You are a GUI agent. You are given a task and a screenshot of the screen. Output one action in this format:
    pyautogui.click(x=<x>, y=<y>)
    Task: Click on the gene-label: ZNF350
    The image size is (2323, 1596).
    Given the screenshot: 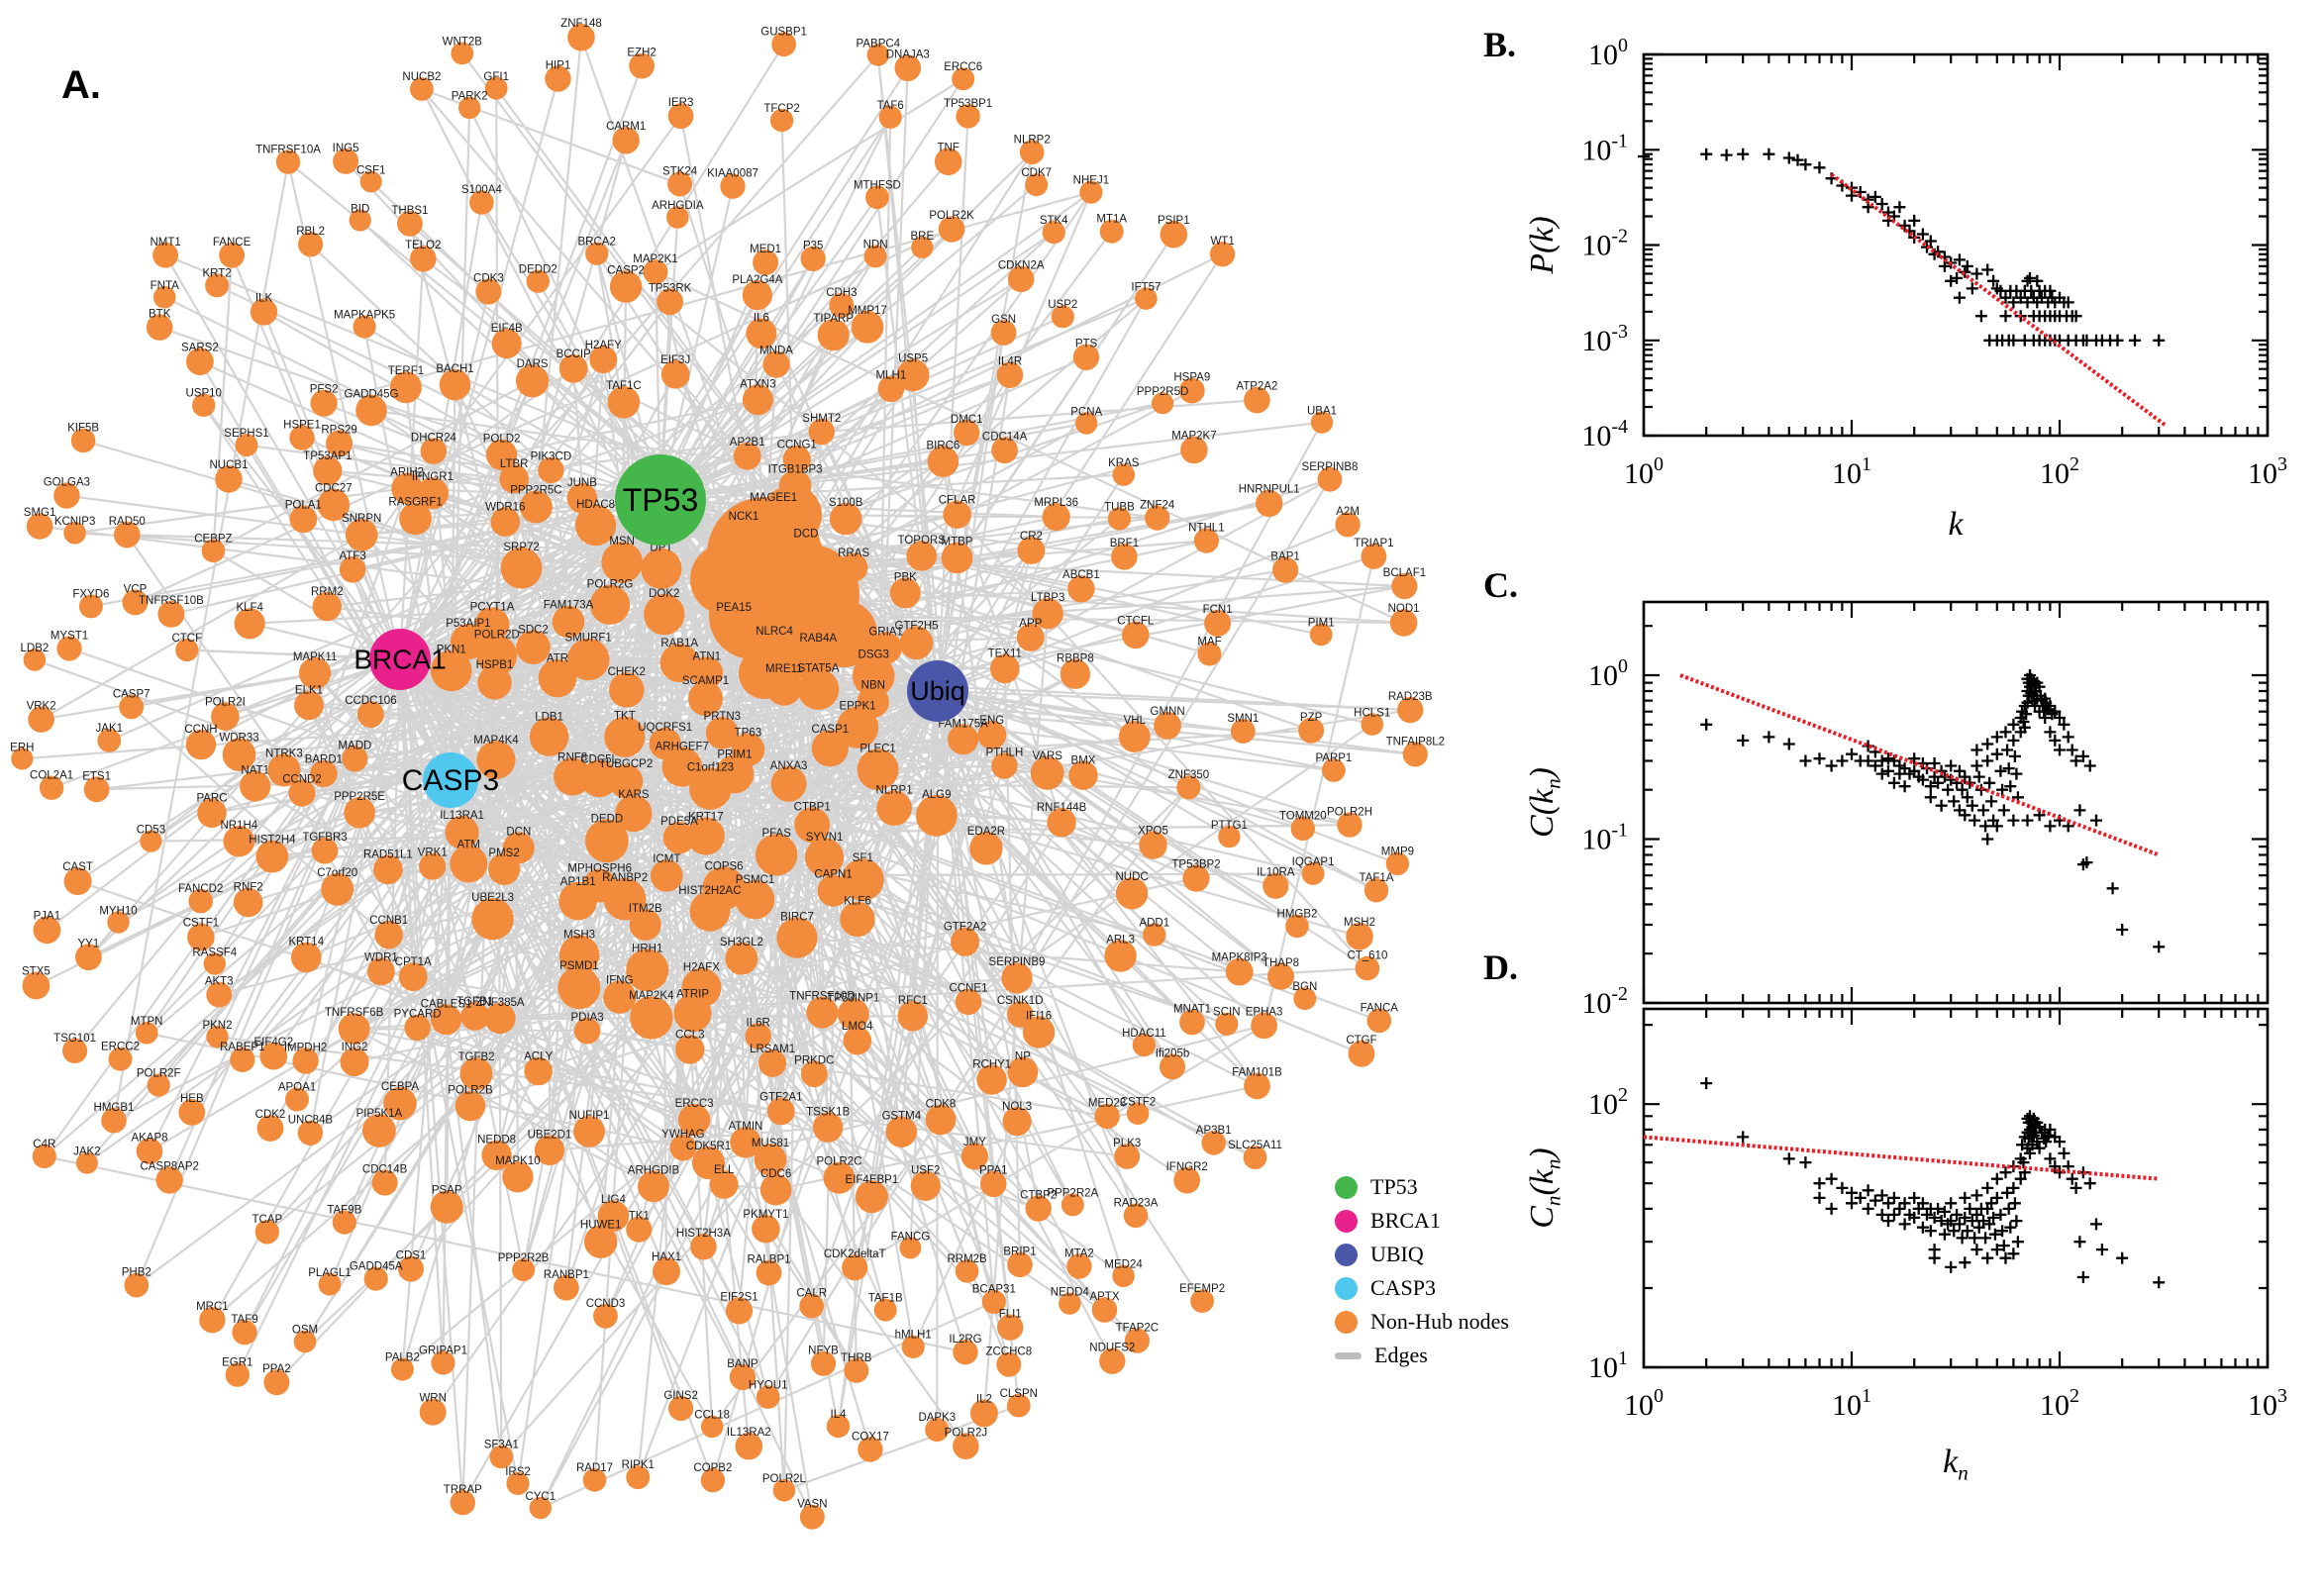 What is the action you would take?
    pyautogui.click(x=1189, y=775)
    